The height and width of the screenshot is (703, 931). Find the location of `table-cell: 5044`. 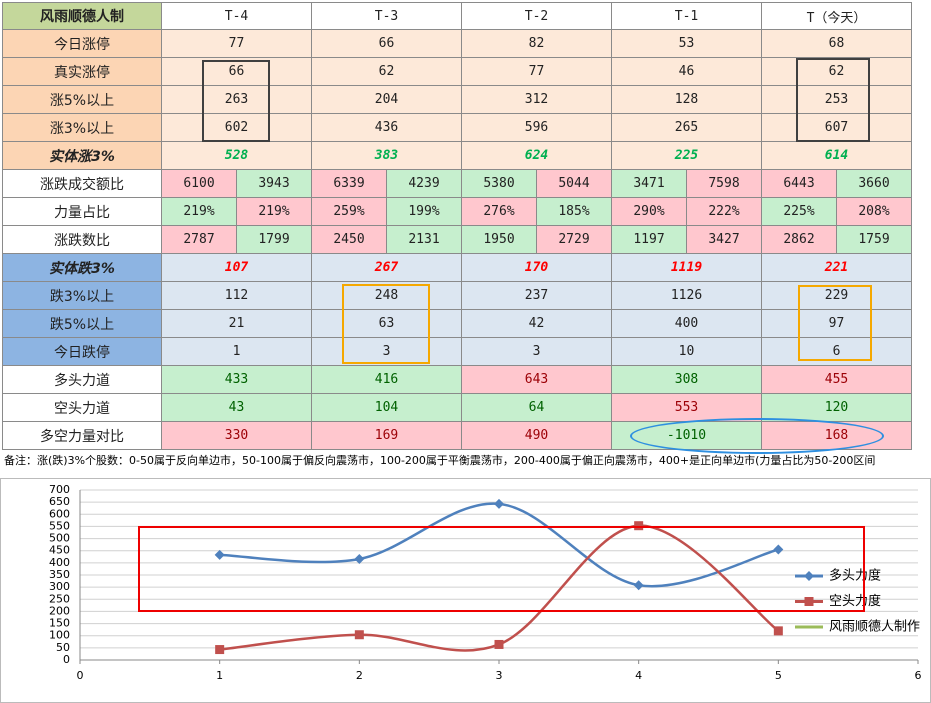

table-cell: 5044 is located at coordinates (574, 184).